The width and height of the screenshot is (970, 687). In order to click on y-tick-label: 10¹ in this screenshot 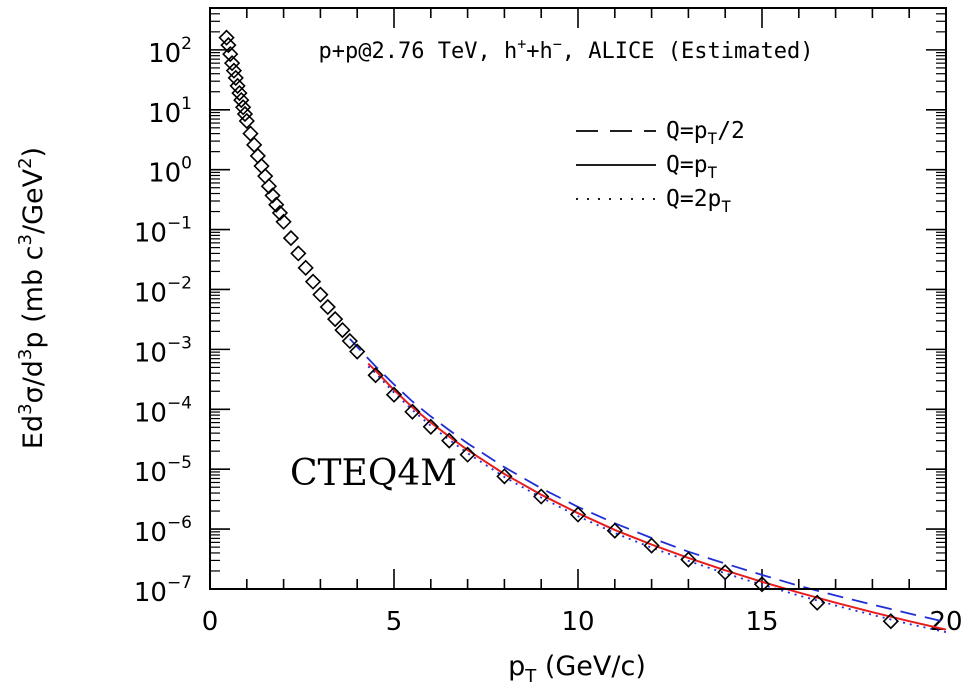, I will do `click(170, 111)`.